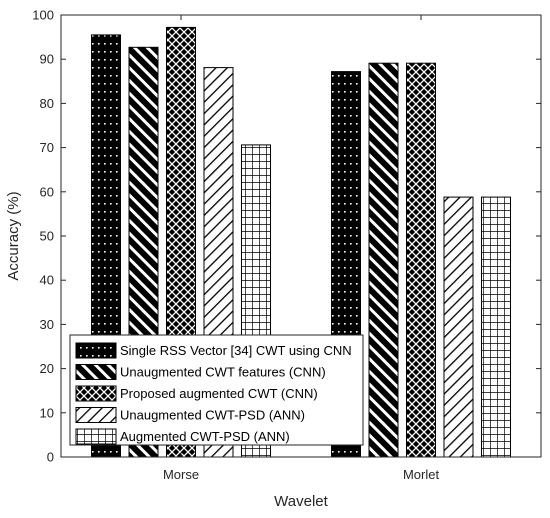 This screenshot has height=518, width=550. I want to click on bar-grid-morlet, so click(496, 327).